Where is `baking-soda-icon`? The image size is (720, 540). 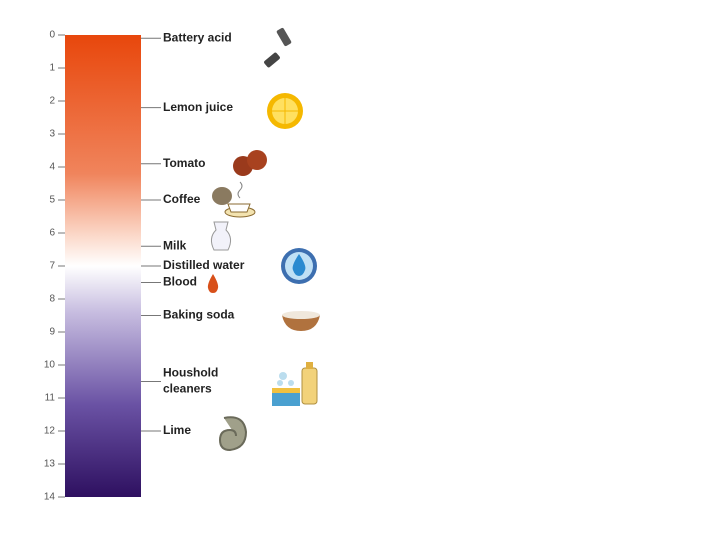 baking-soda-icon is located at coordinates (301, 321).